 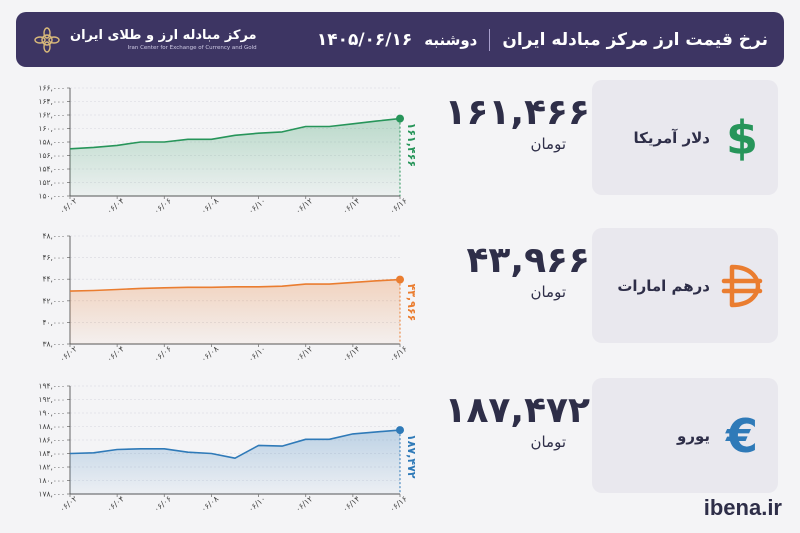 What do you see at coordinates (51, 196) in the screenshot?
I see `y-tick-label: ۱۵۰,۰۰۰` at bounding box center [51, 196].